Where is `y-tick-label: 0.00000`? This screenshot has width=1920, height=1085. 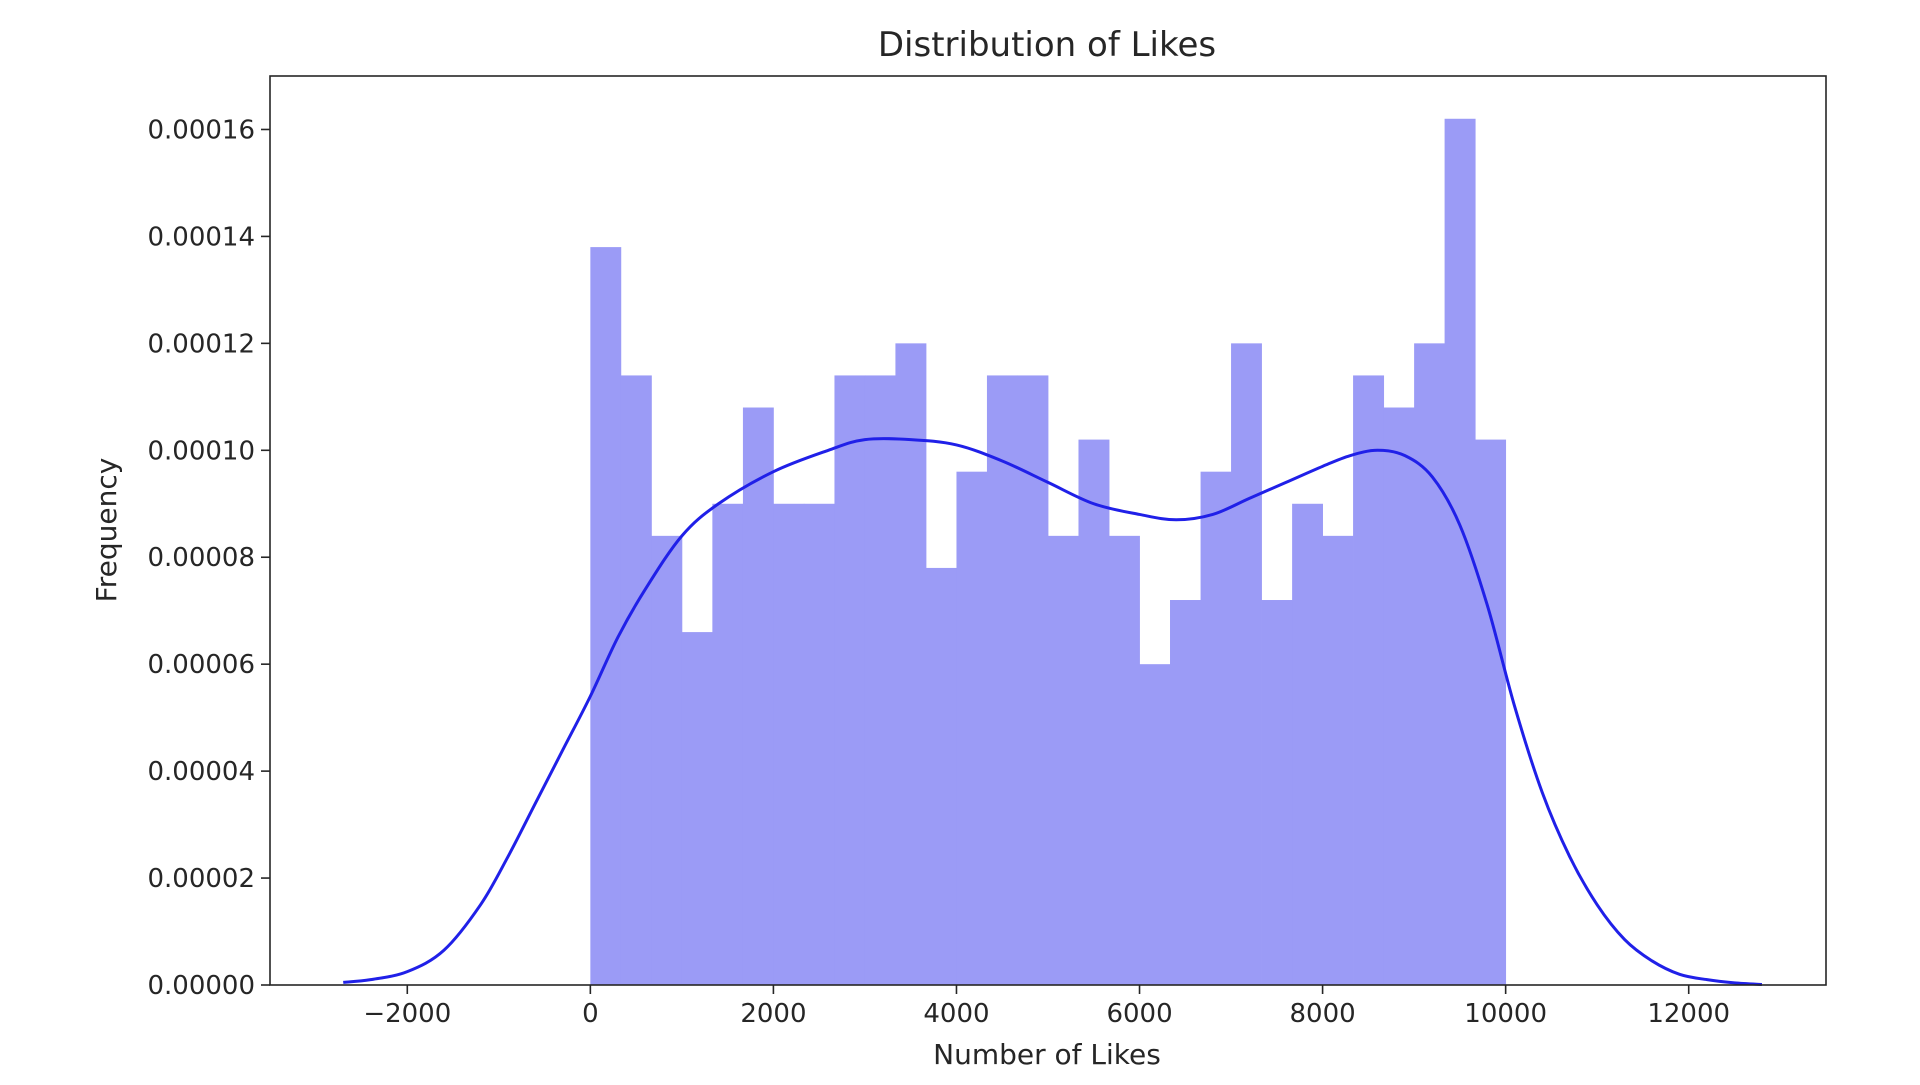
y-tick-label: 0.00000 is located at coordinates (201, 986).